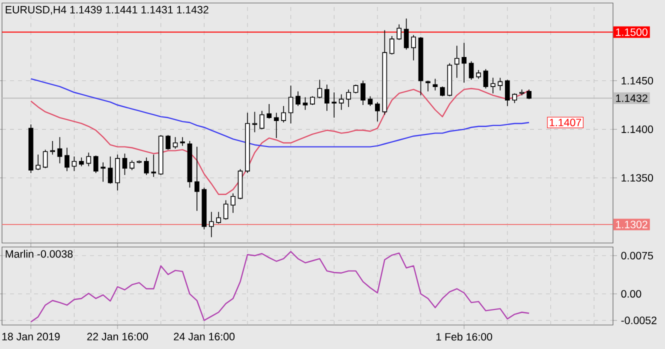  I want to click on ref-line-label: 1.1500, so click(632, 32).